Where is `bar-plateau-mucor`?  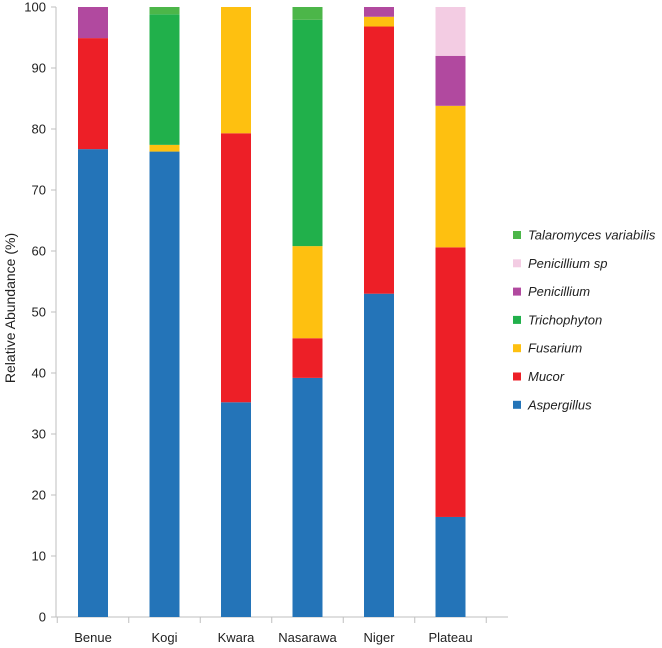
bar-plateau-mucor is located at coordinates (450, 382).